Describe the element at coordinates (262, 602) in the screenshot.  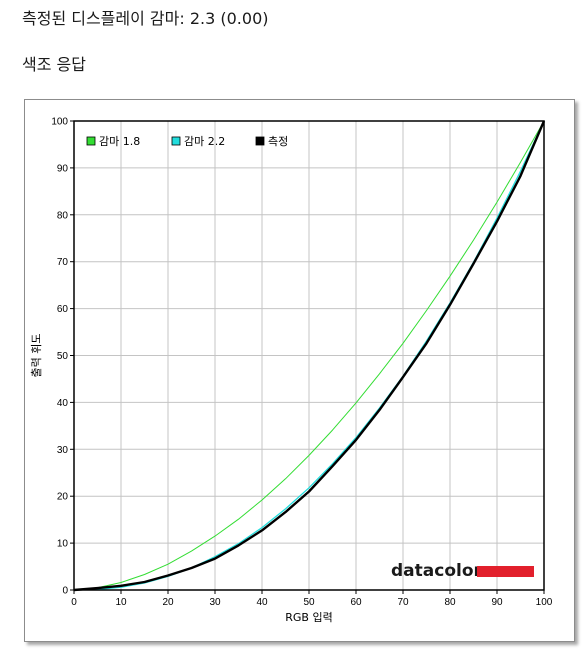
I see `x-tick-label: 40` at that location.